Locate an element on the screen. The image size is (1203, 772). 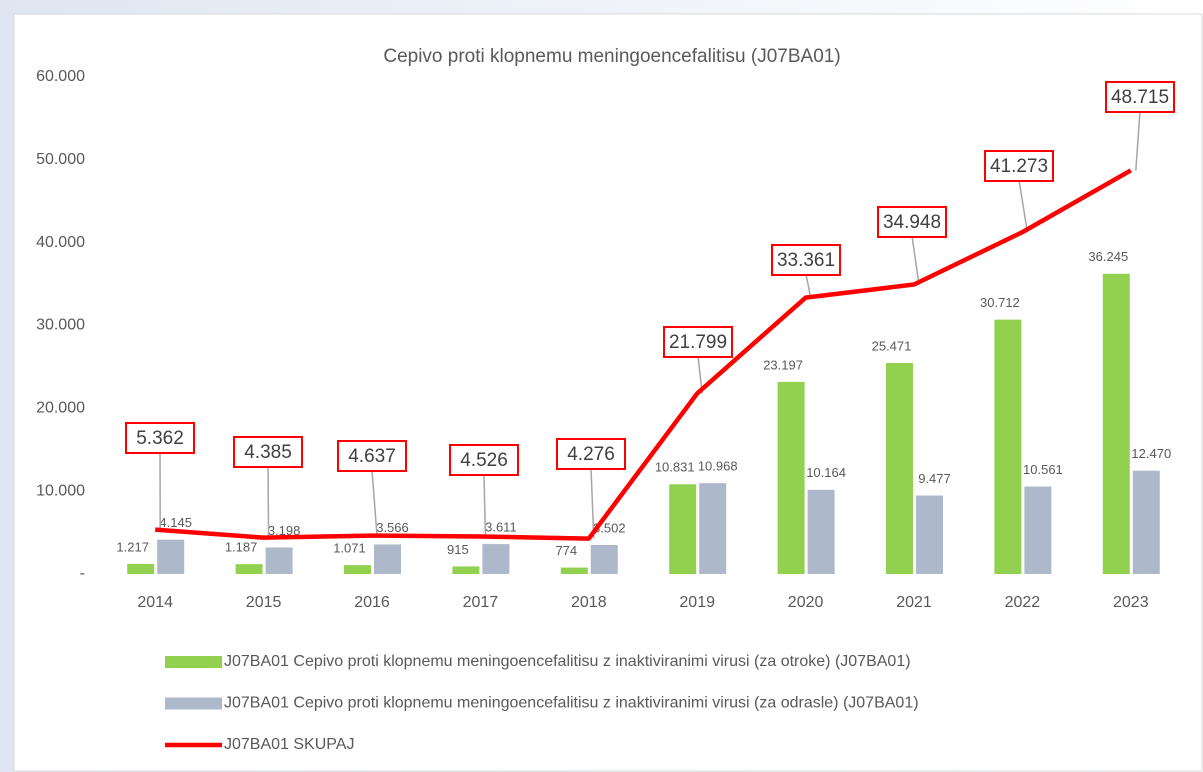
y-tick-label: 10.000 is located at coordinates (60, 490).